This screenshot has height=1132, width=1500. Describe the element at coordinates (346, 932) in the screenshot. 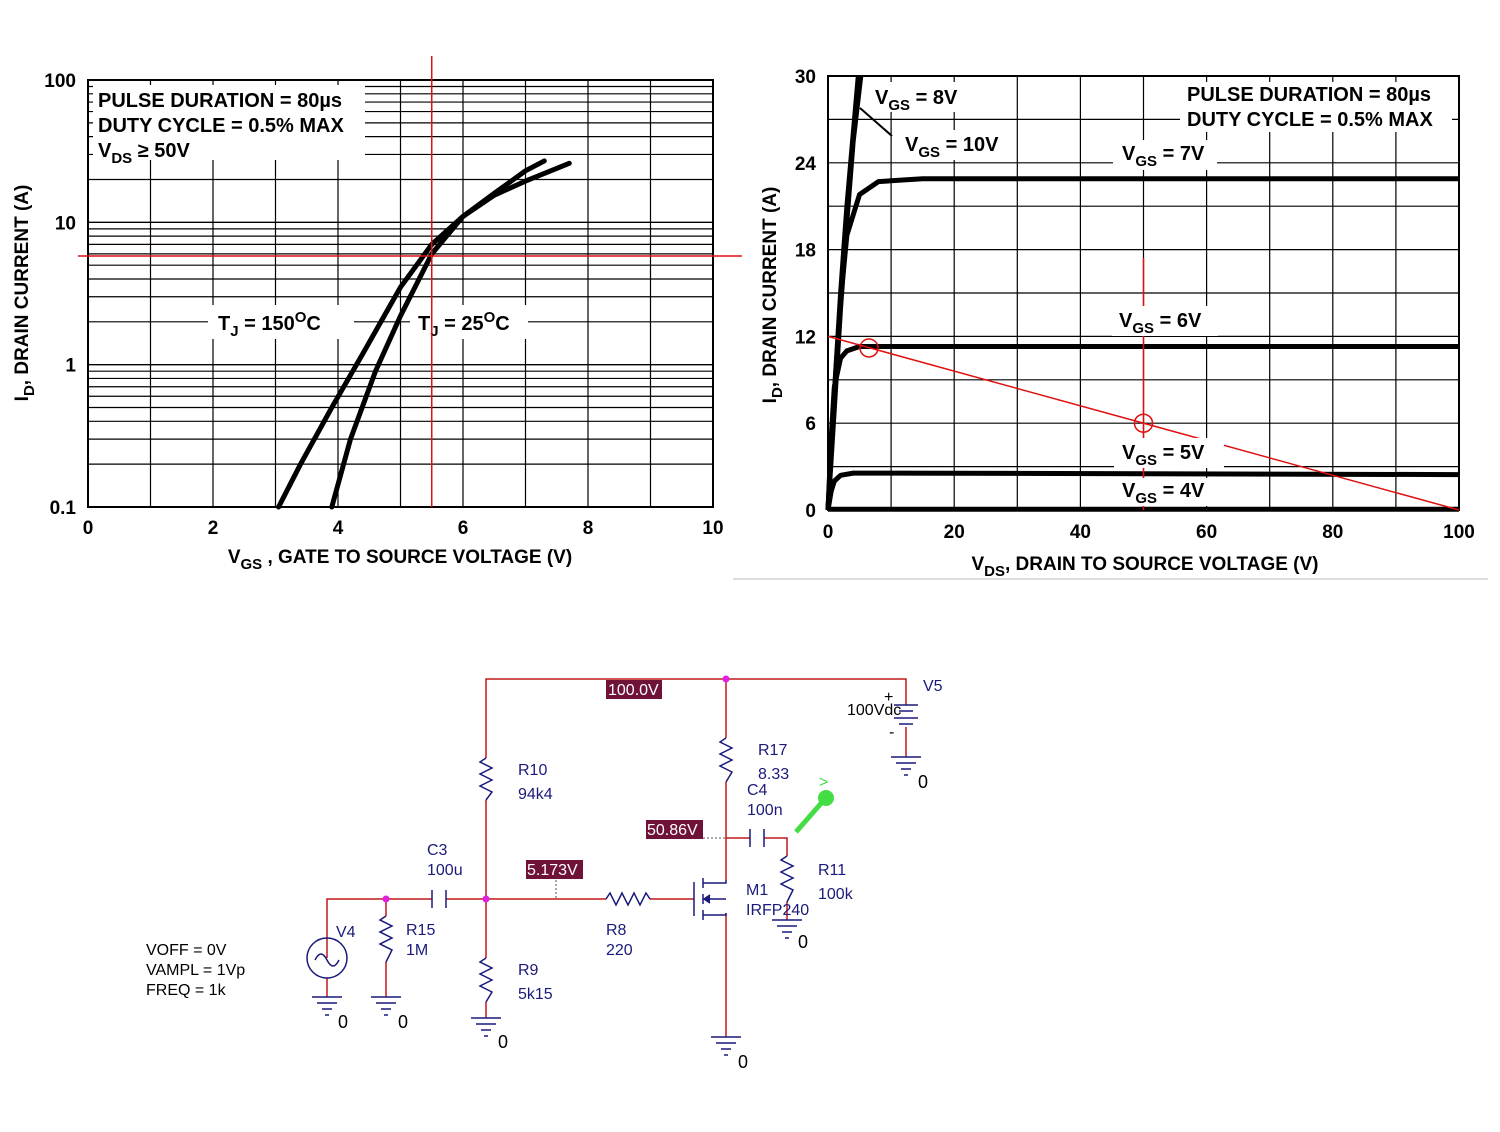

I see `v4-name: V4` at that location.